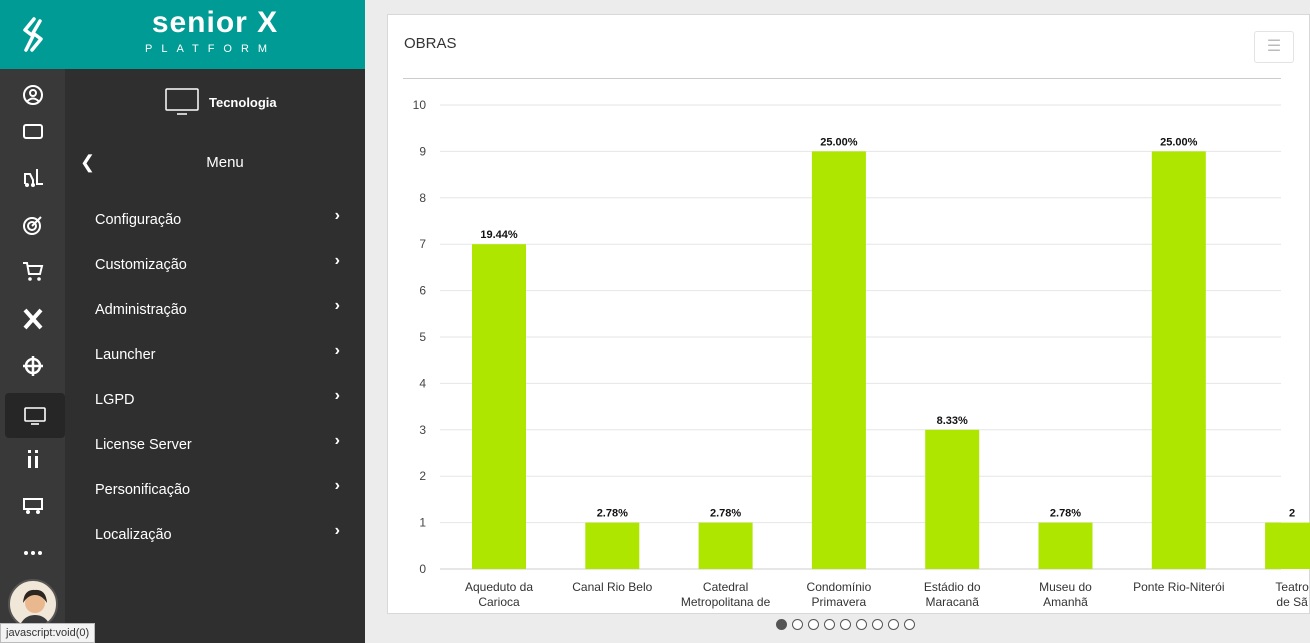 The height and width of the screenshot is (643, 1310). Describe the element at coordinates (612, 587) in the screenshot. I see `x-tick-label: Canal Rio Belo` at that location.